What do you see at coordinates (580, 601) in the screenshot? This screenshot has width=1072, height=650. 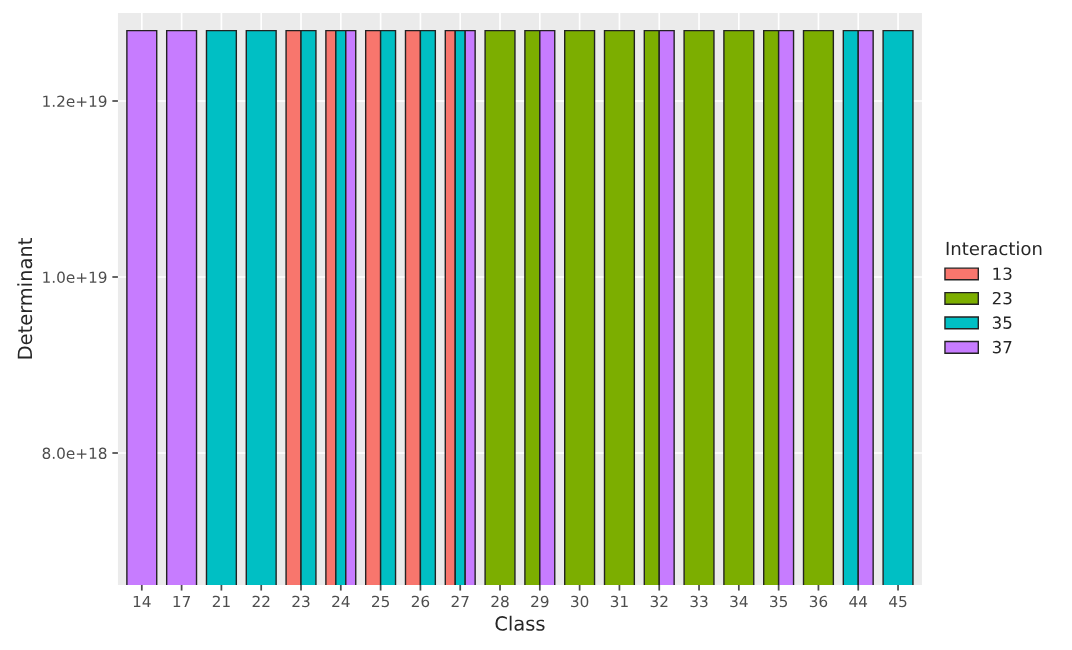 I see `x-tick-label: 30` at bounding box center [580, 601].